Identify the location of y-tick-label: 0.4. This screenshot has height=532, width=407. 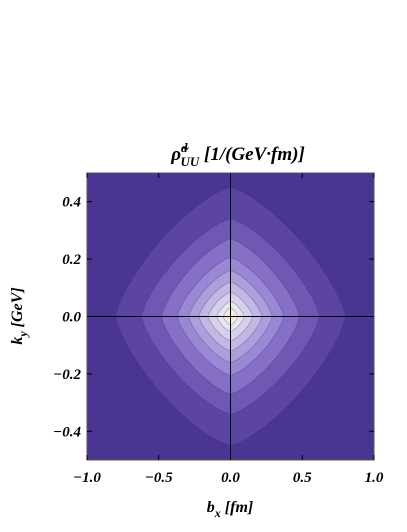
(71, 203).